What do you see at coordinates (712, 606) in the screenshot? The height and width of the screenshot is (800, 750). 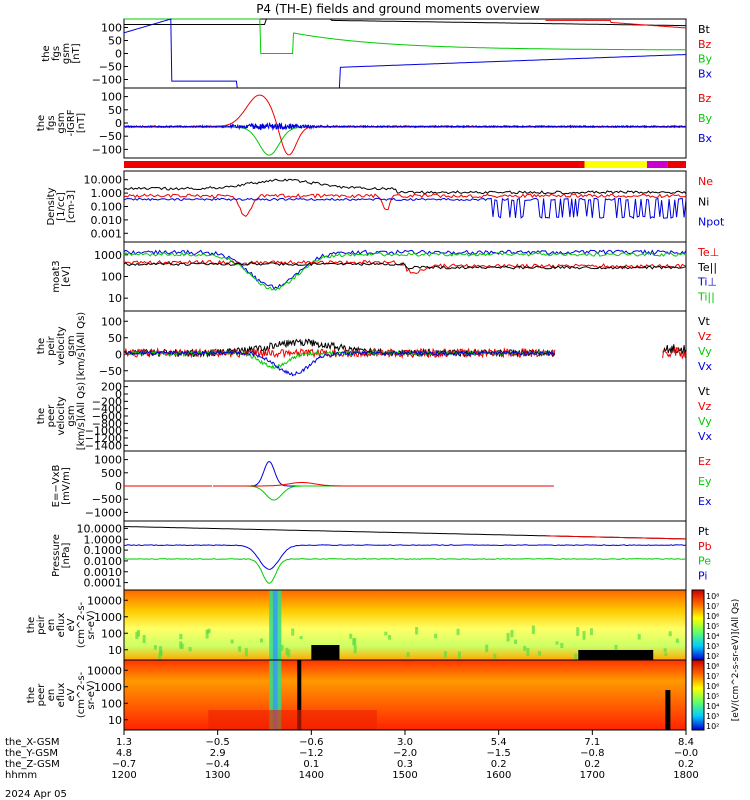 I see `colorbar-tick-label: 10⁷` at bounding box center [712, 606].